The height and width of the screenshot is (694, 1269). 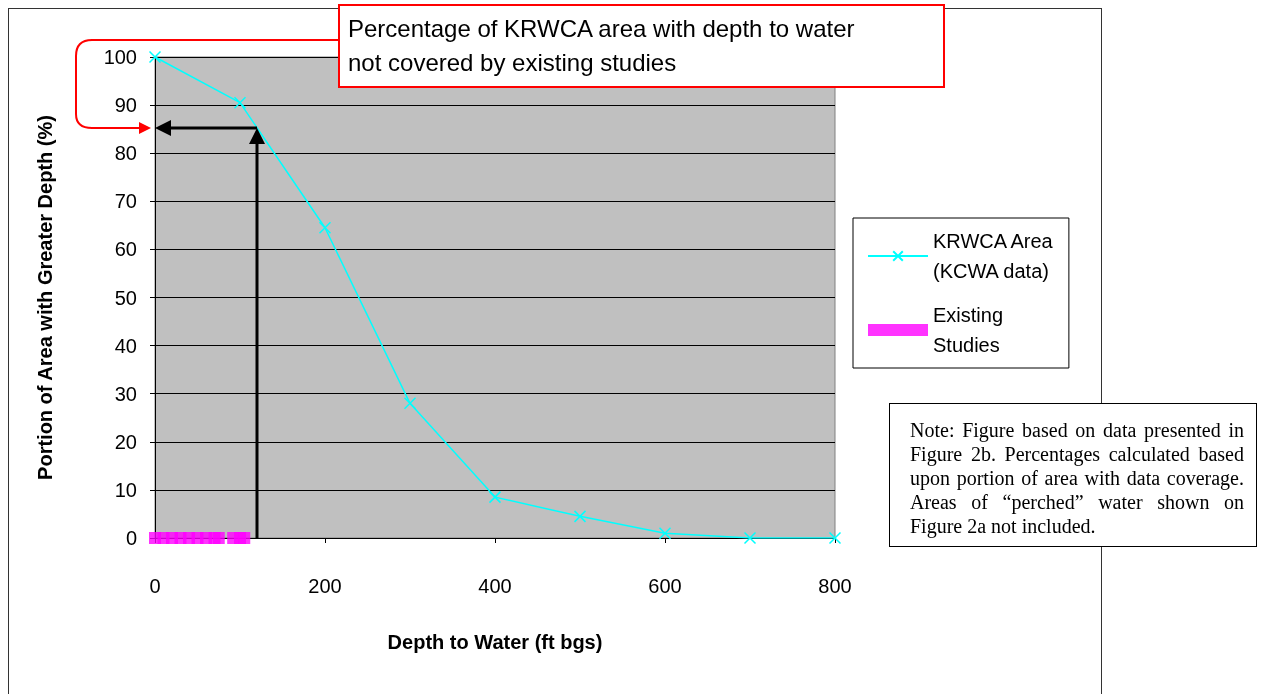 I want to click on x-tick-label: 0, so click(x=155, y=586).